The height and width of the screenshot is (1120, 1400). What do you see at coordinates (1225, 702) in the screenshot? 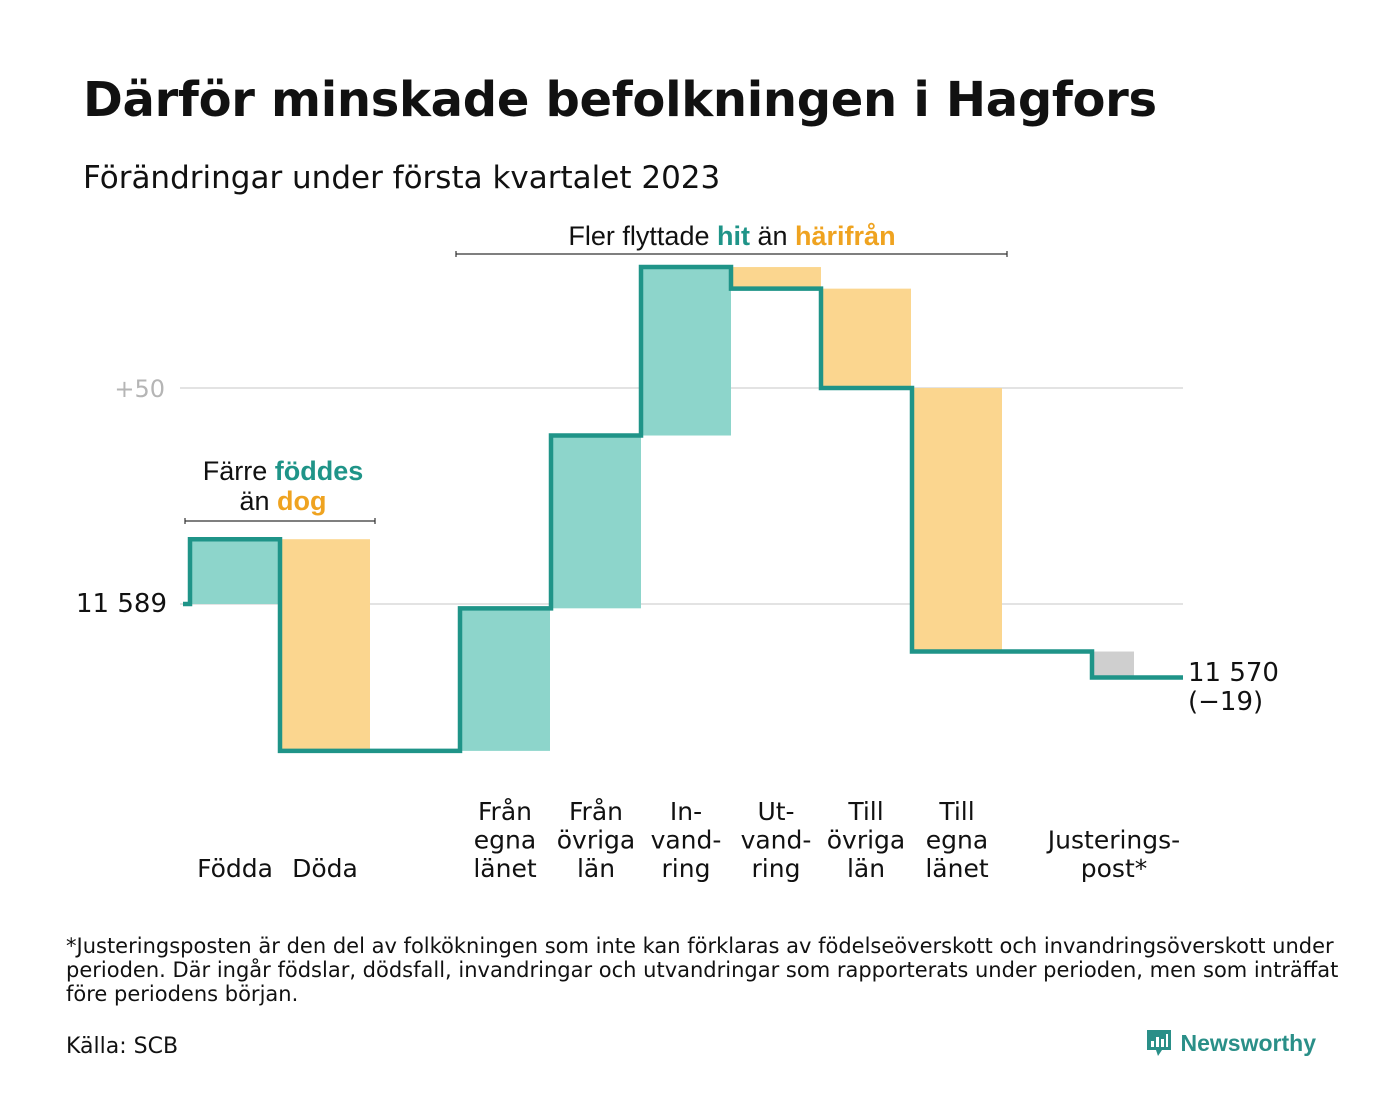
I see `end-change-label: (−19)` at bounding box center [1225, 702].